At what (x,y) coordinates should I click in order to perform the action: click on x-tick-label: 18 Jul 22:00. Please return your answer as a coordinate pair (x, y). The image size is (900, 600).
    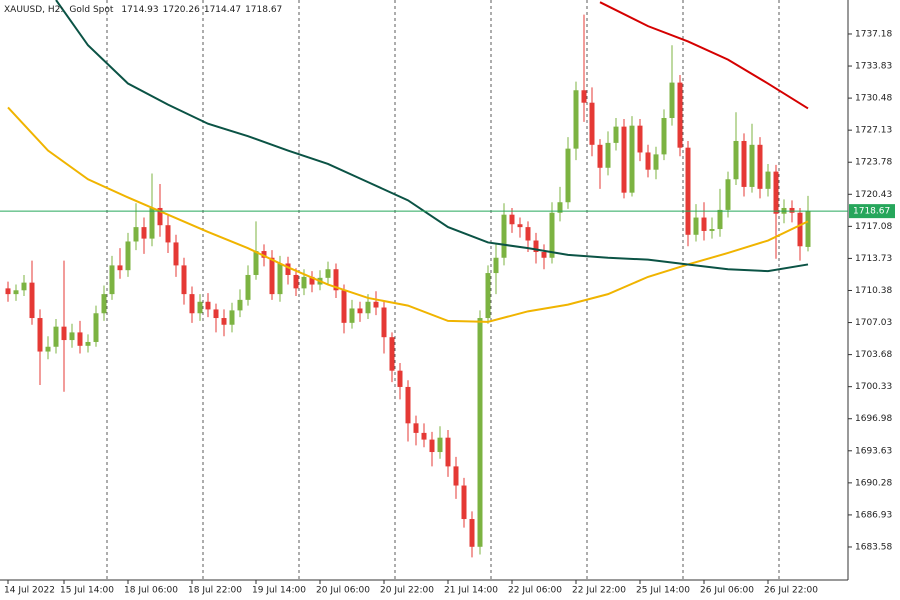
    Looking at the image, I should click on (215, 591).